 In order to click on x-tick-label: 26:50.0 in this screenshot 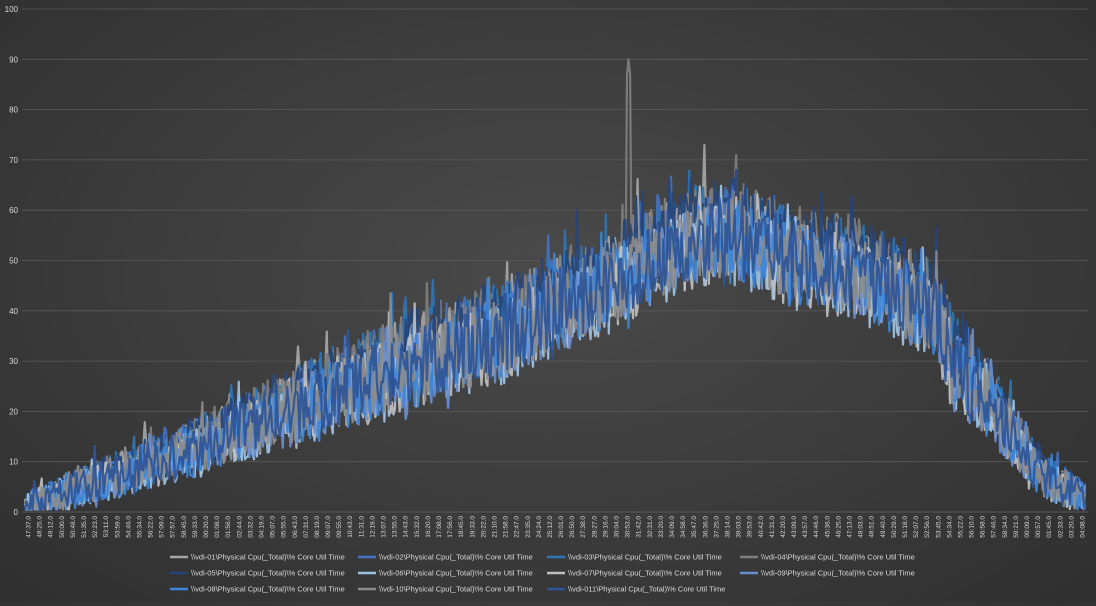, I will do `click(572, 527)`.